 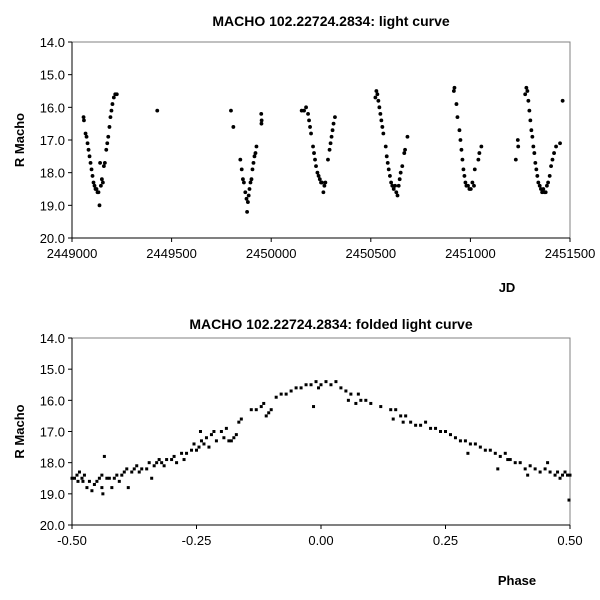 What do you see at coordinates (52, 494) in the screenshot?
I see `y-tick-label: 19.0` at bounding box center [52, 494].